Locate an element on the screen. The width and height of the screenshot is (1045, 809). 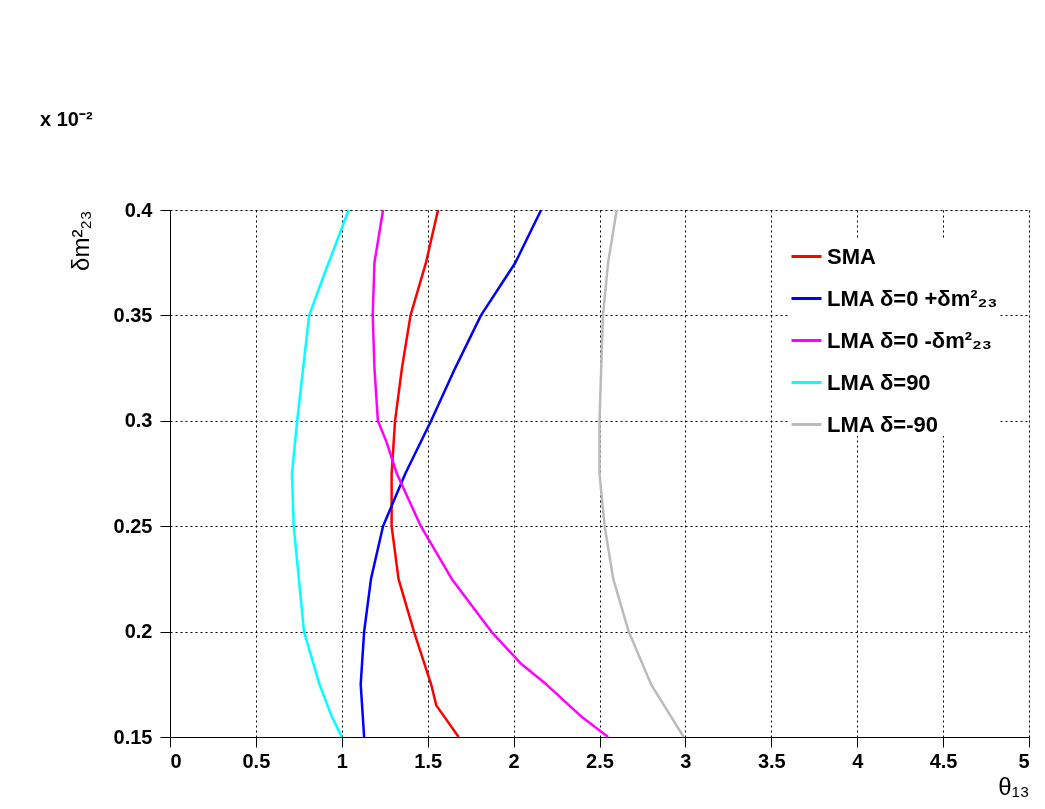
legend-label: LMA δ=90 is located at coordinates (879, 382).